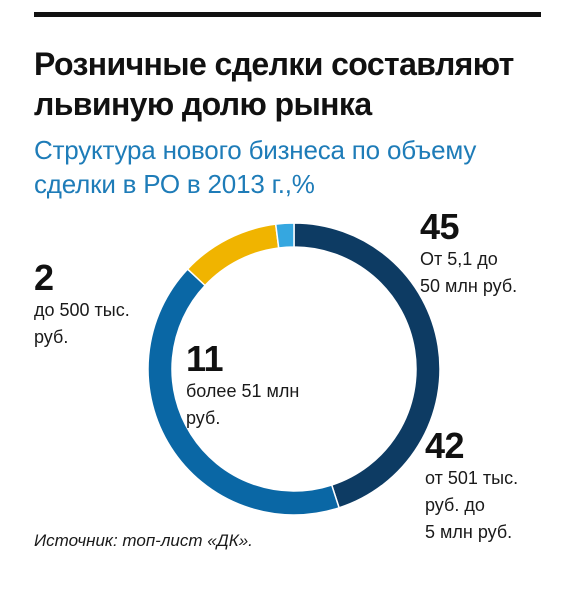  I want to click on slice-label-line: до 500 тыс., so click(82, 310).